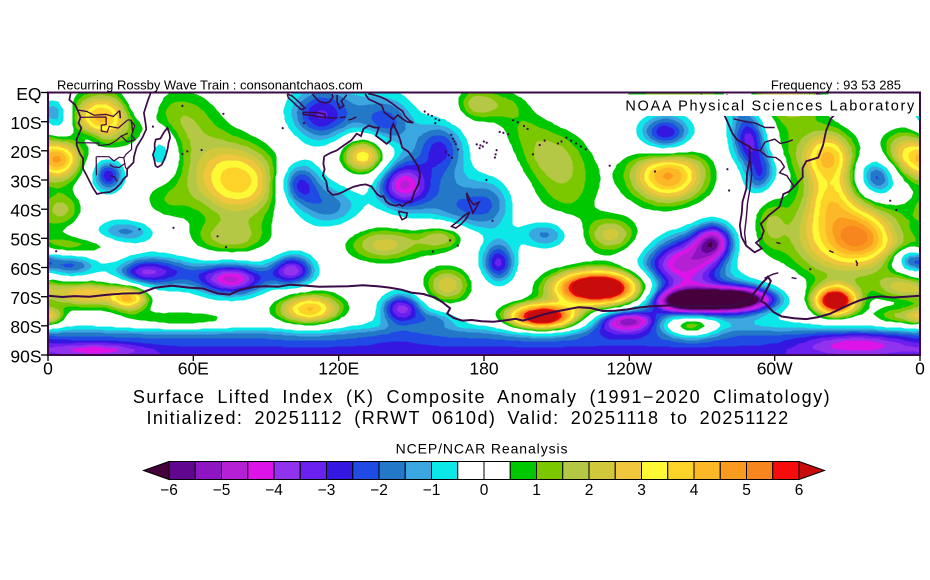 Image resolution: width=930 pixels, height=580 pixels. I want to click on svg-text: 120W, so click(629, 369).